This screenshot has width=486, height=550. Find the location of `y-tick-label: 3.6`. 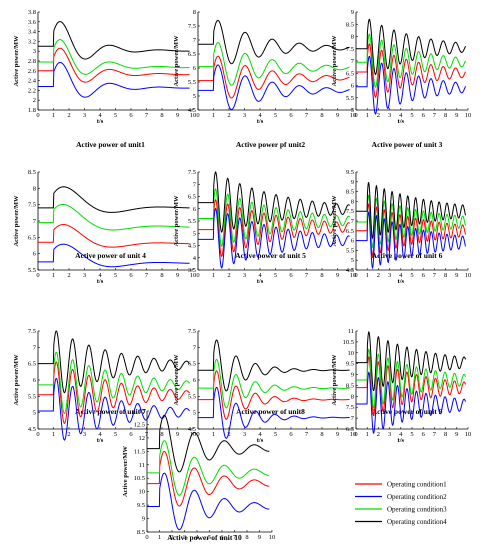

y-tick-label: 3.6 is located at coordinates (32, 22).